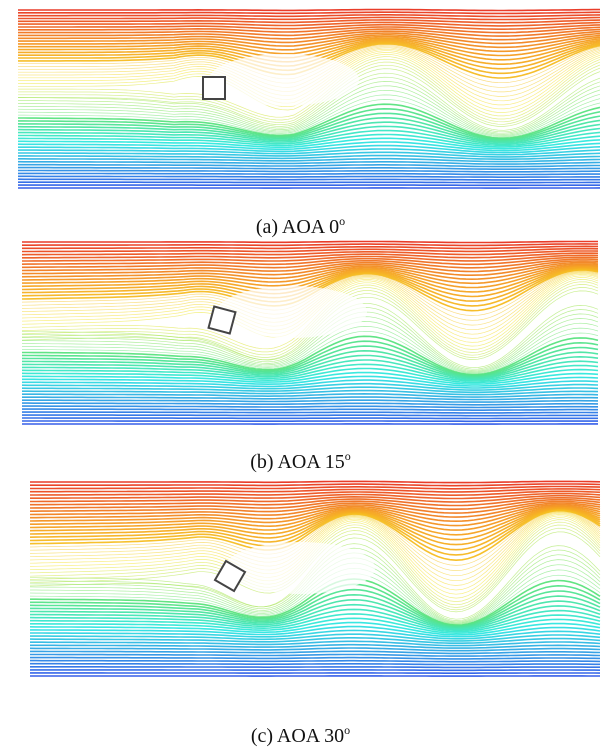 The height and width of the screenshot is (749, 601). I want to click on caption-a-text: (a) AOA 0, so click(297, 227).